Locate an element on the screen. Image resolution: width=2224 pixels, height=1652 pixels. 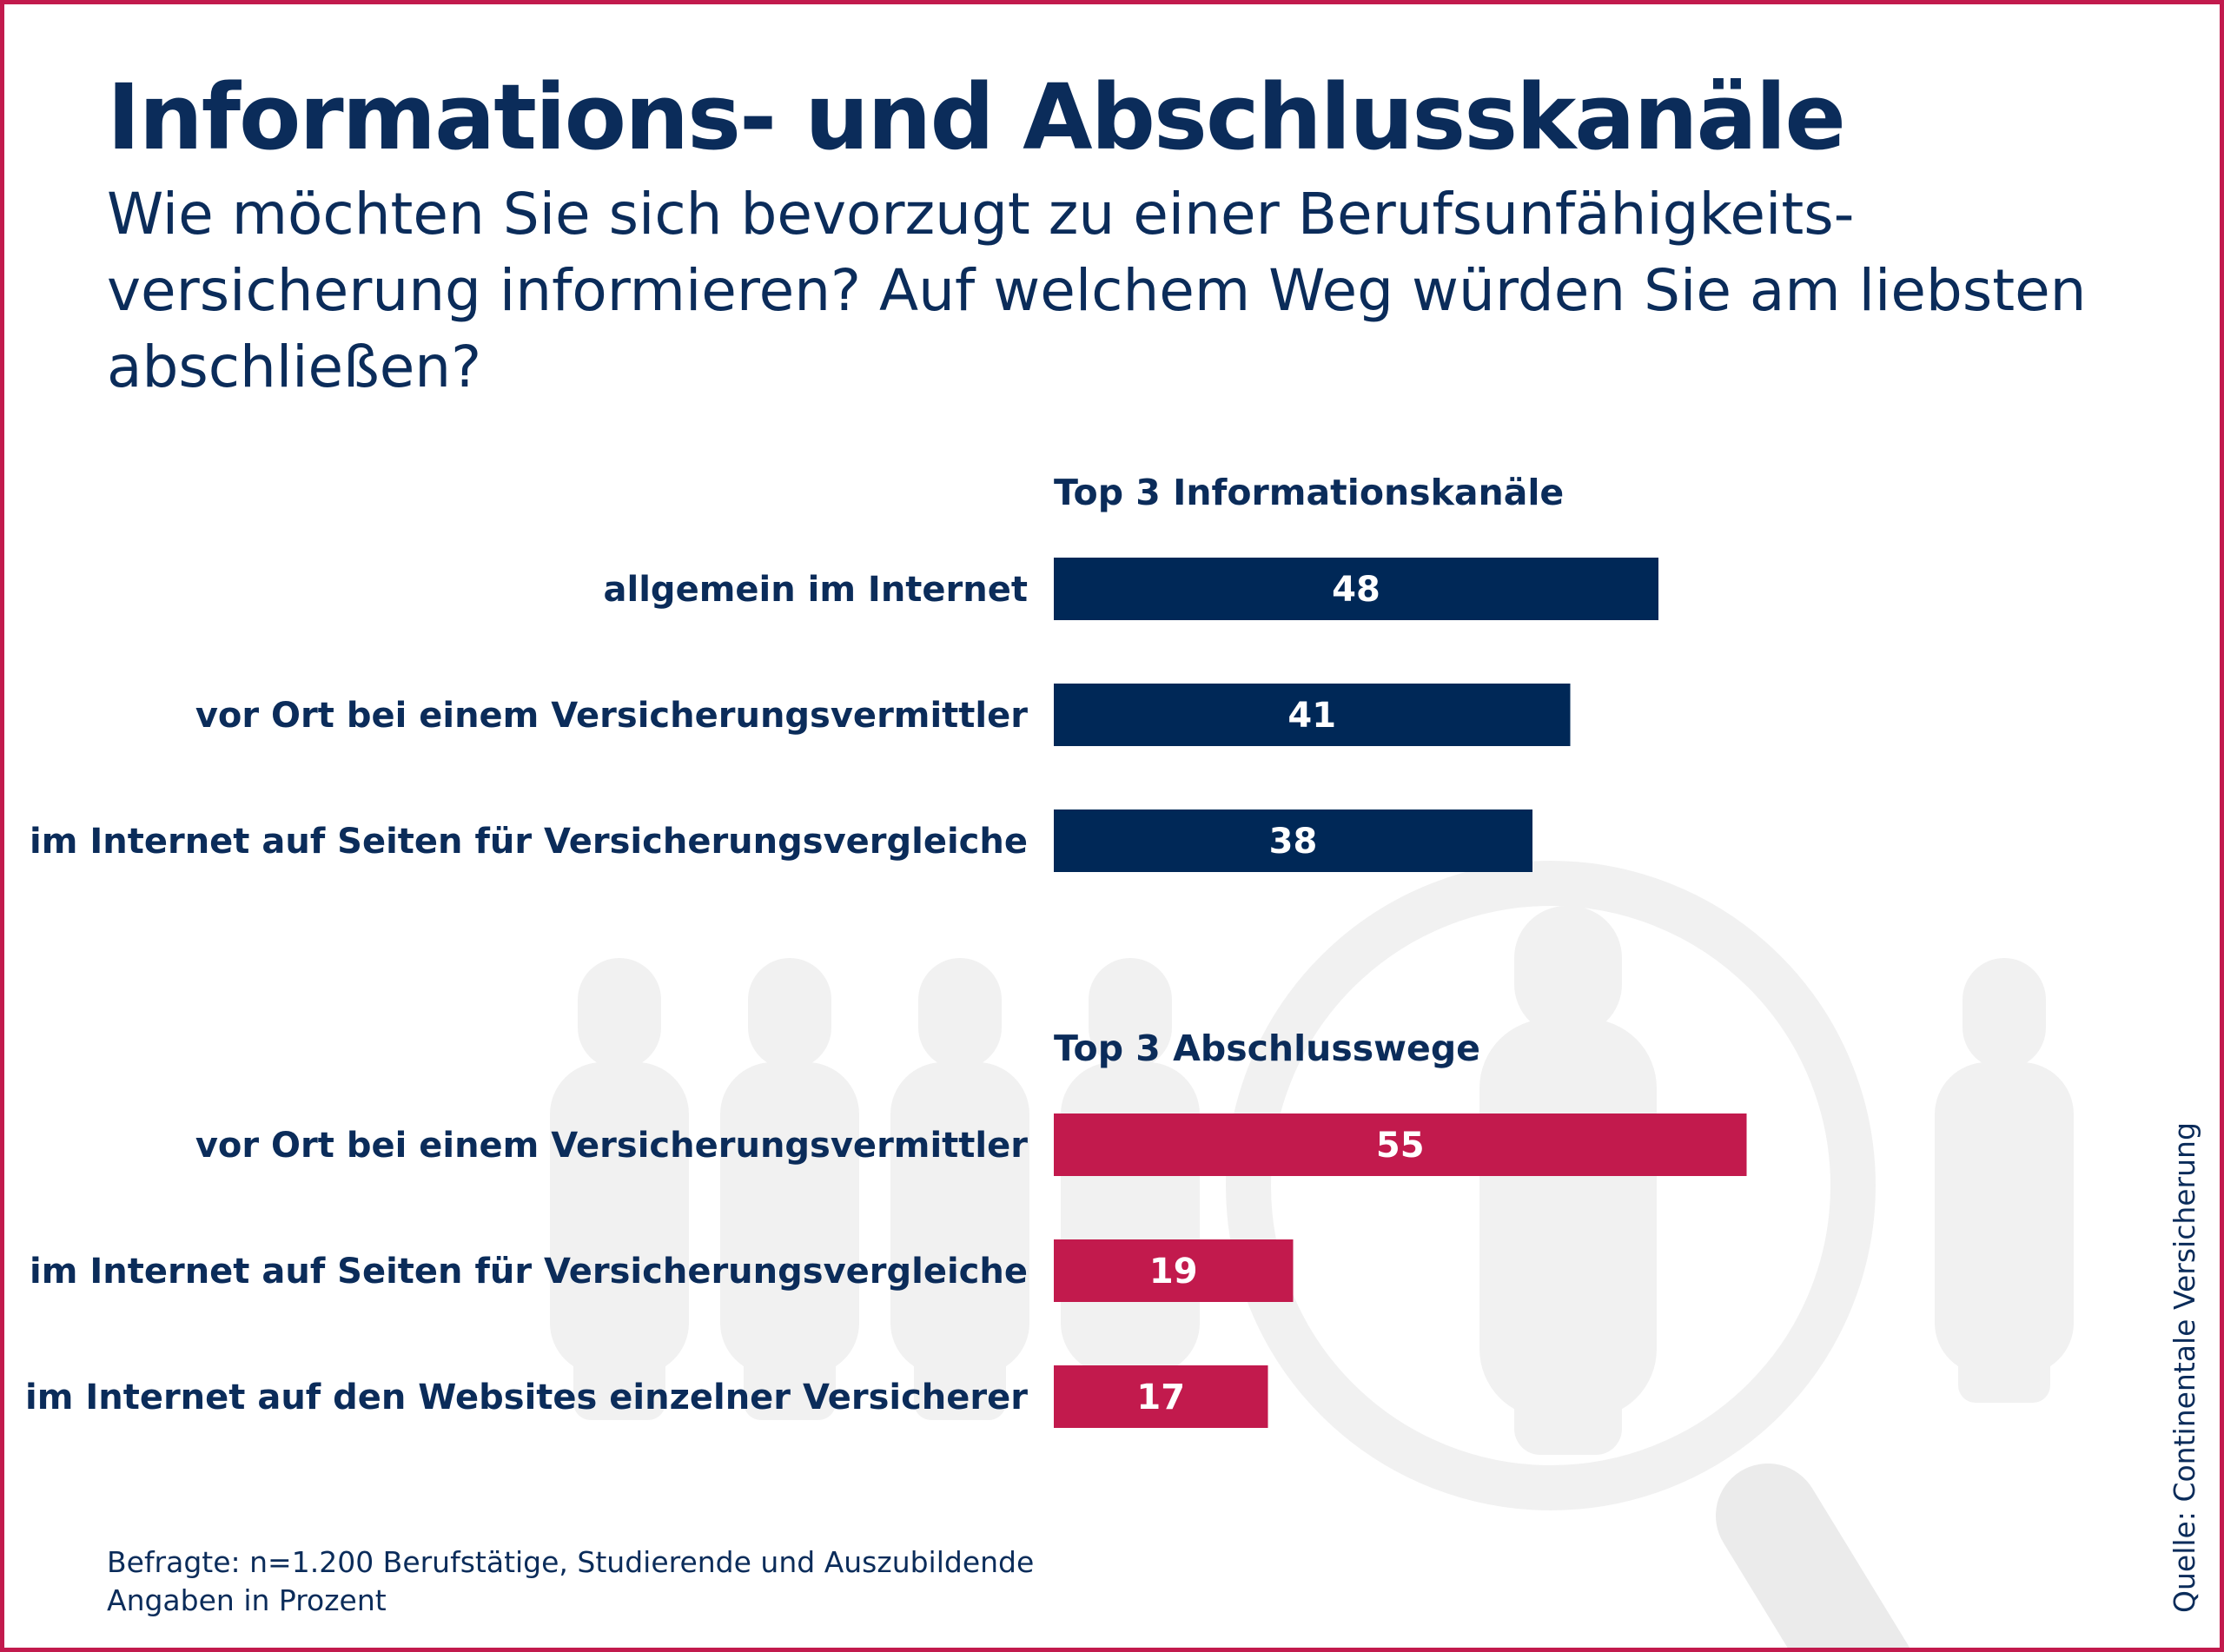
bar-value-label: 48 is located at coordinates (1356, 590).